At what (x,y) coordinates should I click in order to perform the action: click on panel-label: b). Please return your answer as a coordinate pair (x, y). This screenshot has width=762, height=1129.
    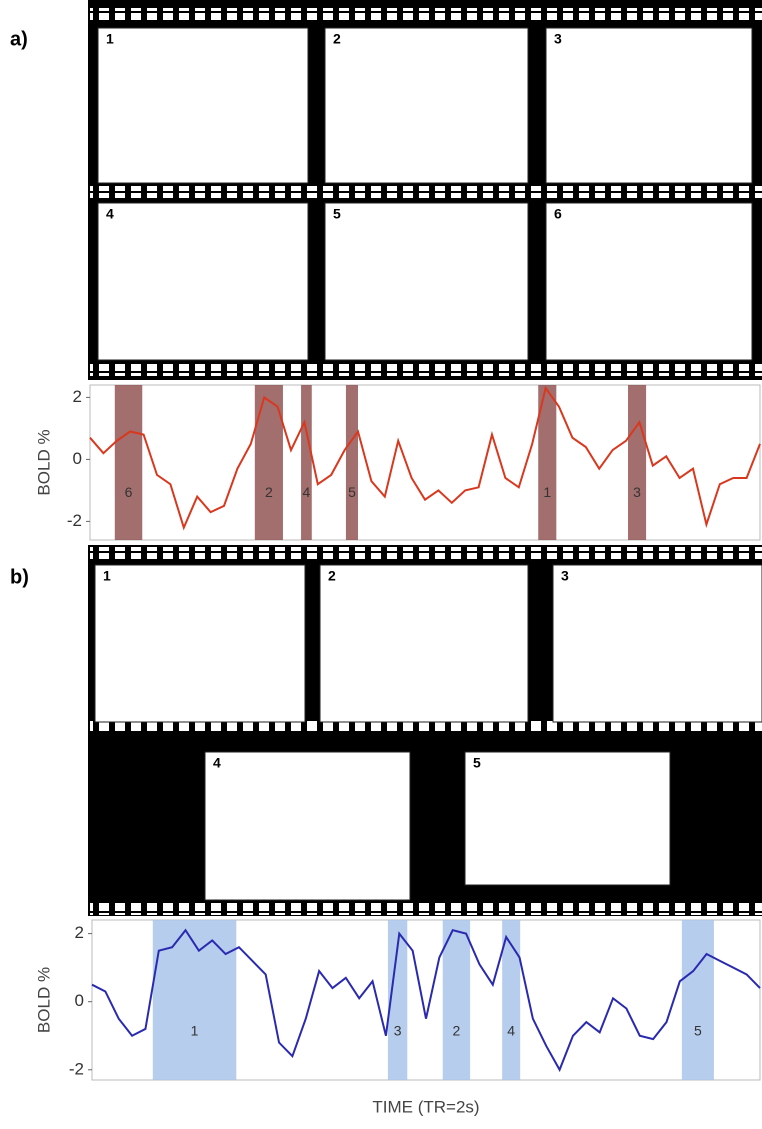
    Looking at the image, I should click on (19, 577).